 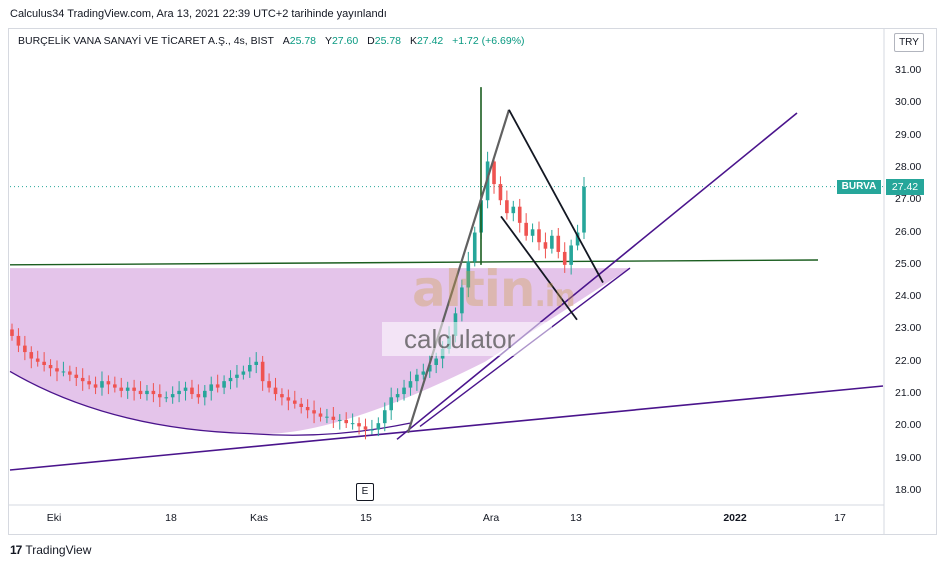 What do you see at coordinates (365, 492) in the screenshot?
I see `earnings-event-marker: E` at bounding box center [365, 492].